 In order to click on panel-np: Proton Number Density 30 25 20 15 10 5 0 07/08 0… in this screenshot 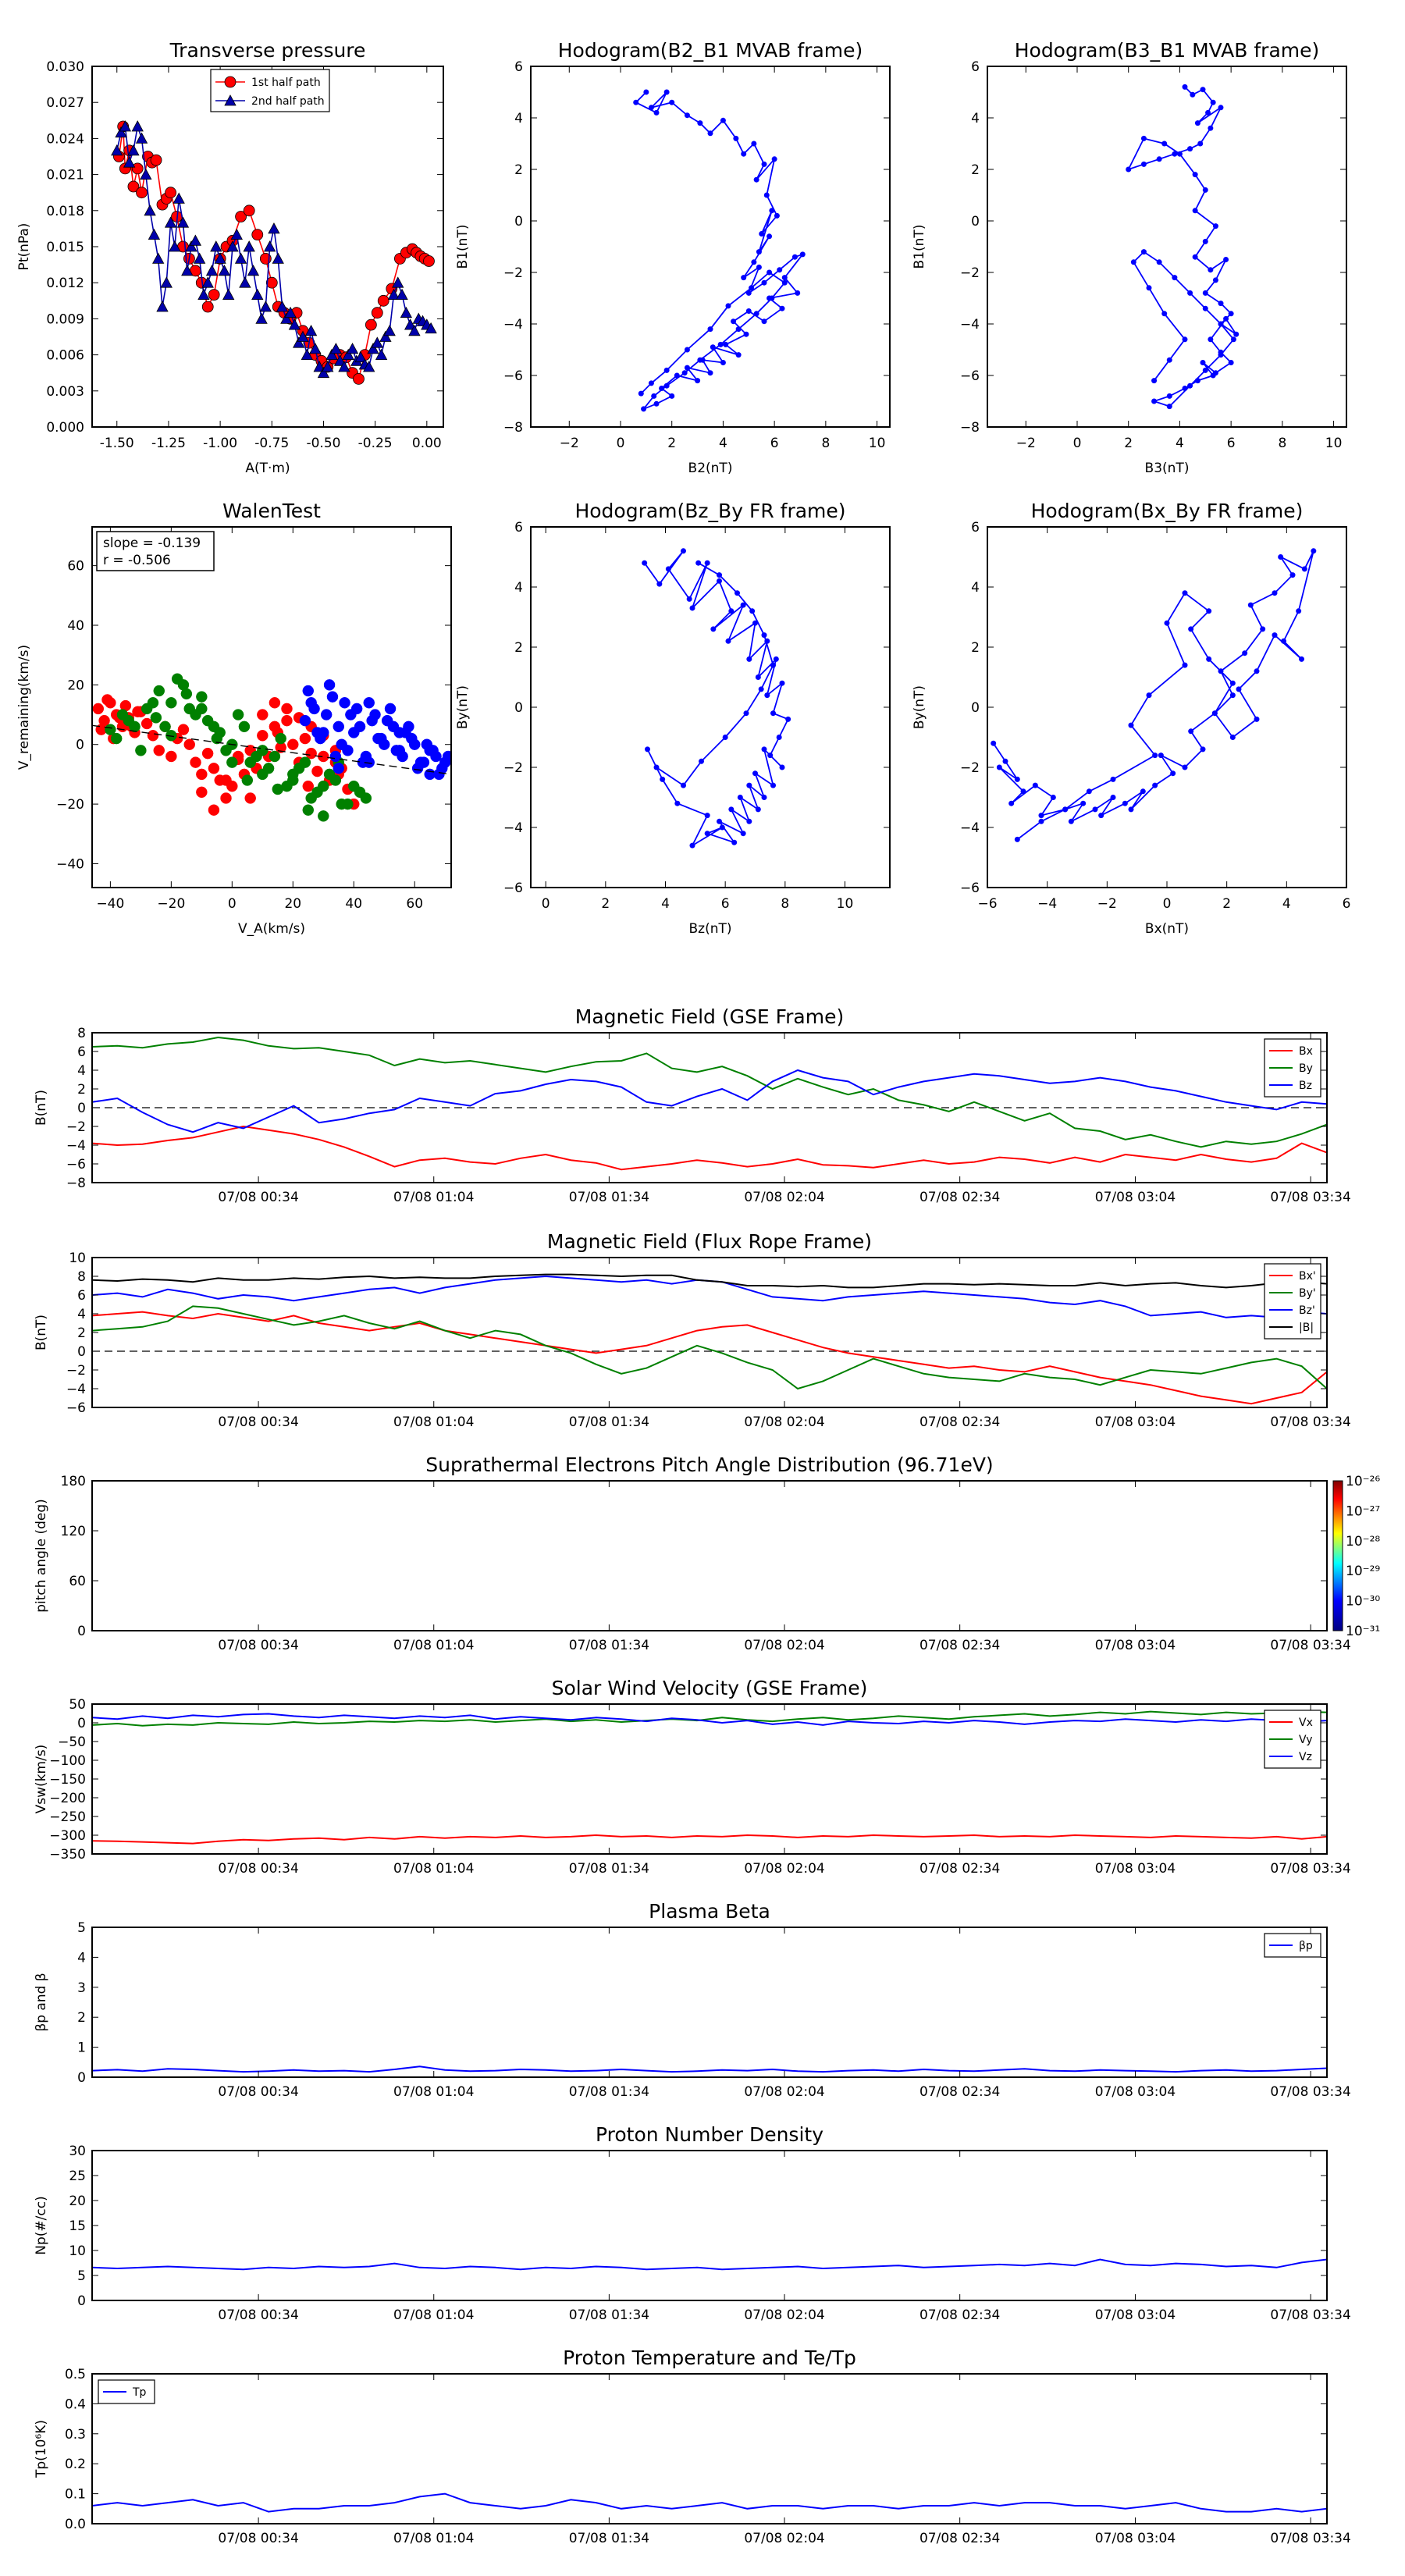, I will do `click(692, 2223)`.